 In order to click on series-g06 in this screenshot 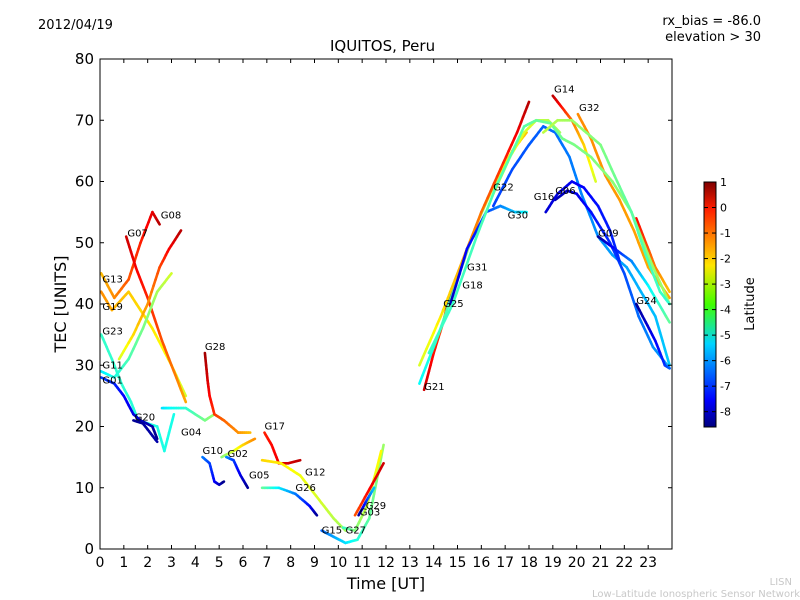, I will do `click(612, 279)`.